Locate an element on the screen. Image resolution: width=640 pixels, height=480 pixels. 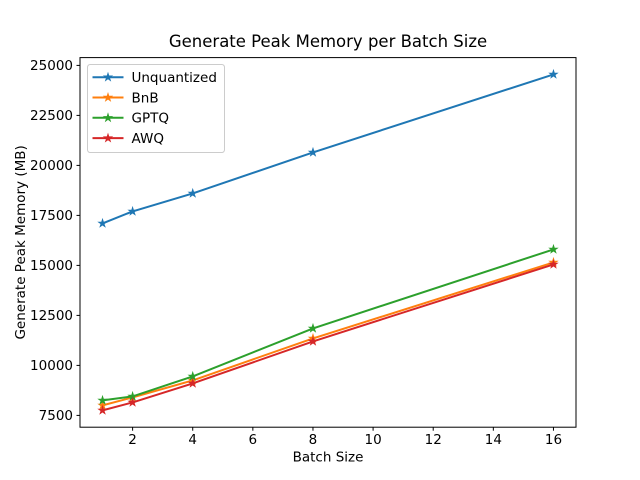
x-axis-label: Batch Size is located at coordinates (328, 458).